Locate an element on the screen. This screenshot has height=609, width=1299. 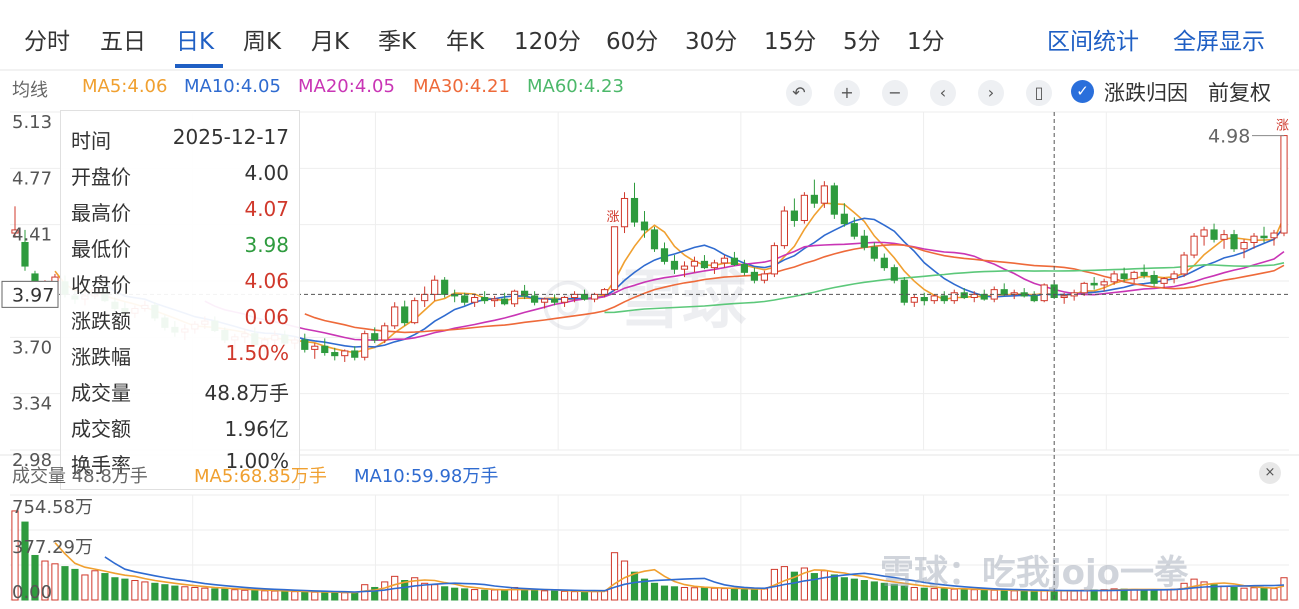
price-axis-label: 3.34 is located at coordinates (32, 404).